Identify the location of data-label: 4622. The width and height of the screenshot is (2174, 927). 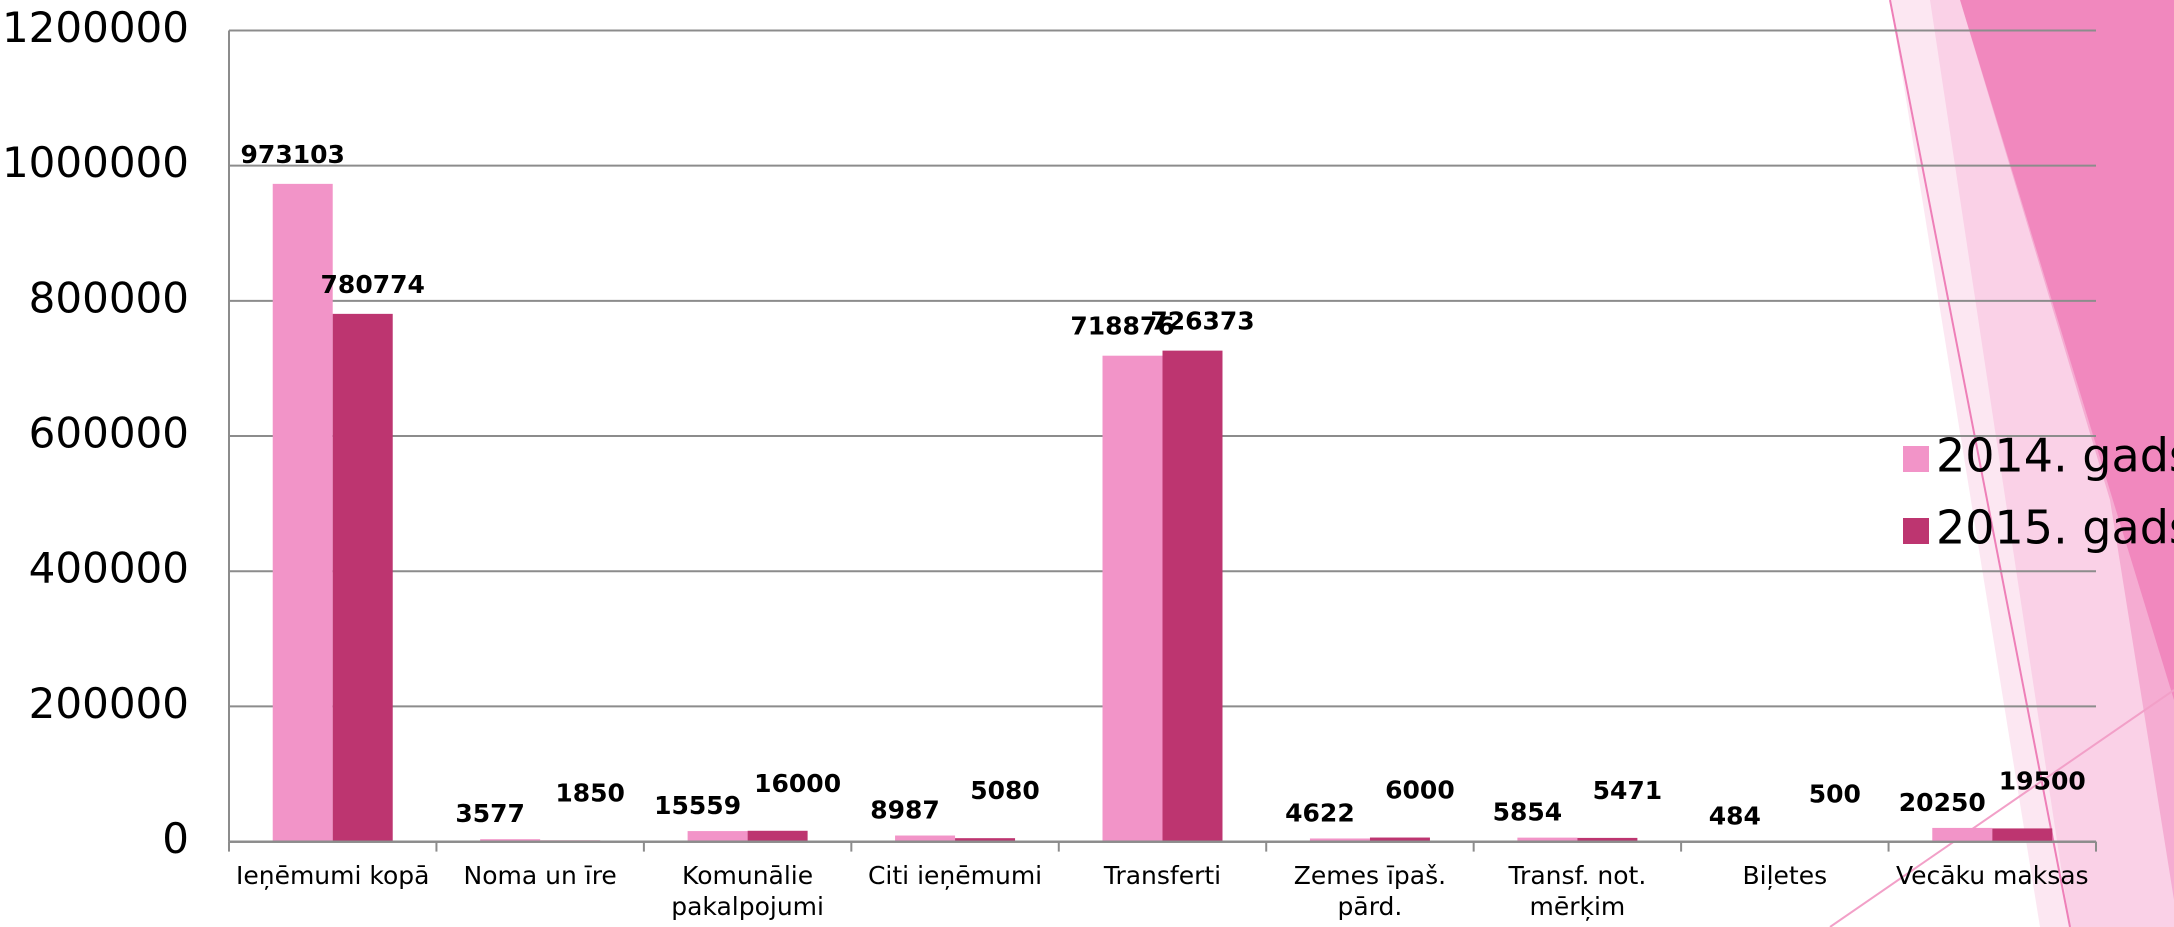
(1320, 812).